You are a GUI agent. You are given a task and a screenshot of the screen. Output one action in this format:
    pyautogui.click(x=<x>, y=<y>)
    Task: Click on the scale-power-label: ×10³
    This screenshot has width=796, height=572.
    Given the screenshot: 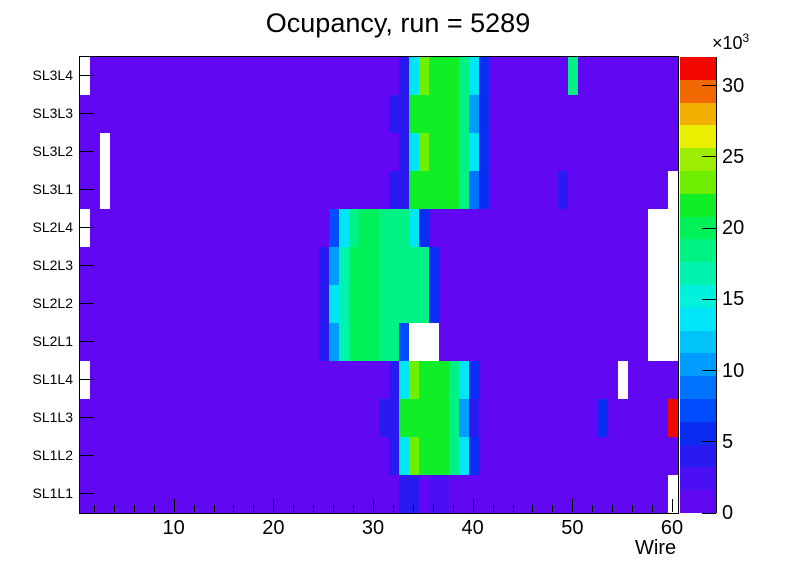 What is the action you would take?
    pyautogui.click(x=731, y=42)
    